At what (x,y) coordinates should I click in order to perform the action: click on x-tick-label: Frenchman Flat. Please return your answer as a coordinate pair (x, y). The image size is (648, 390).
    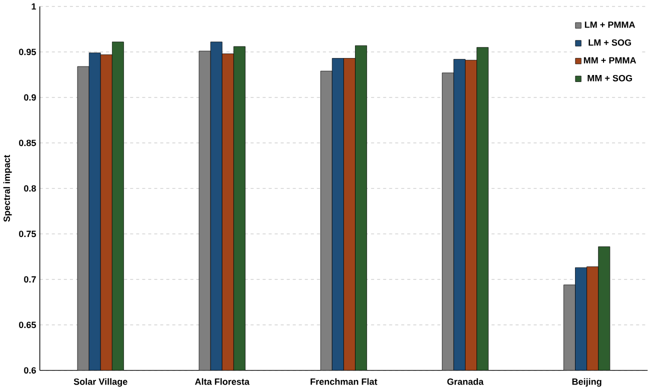
    Looking at the image, I should click on (344, 381).